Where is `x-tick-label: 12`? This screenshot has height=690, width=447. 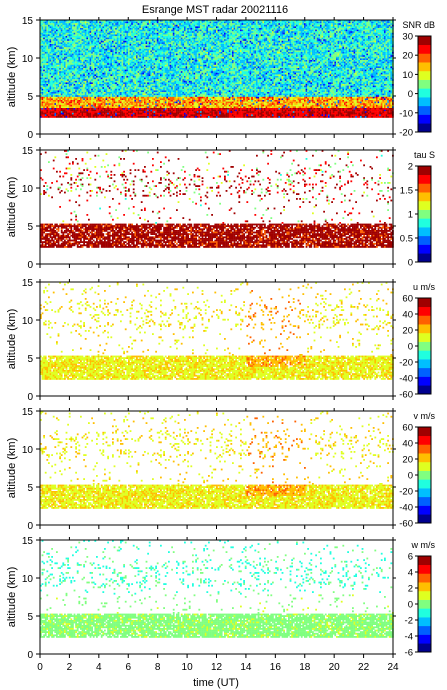
x-tick-label: 12 is located at coordinates (217, 667).